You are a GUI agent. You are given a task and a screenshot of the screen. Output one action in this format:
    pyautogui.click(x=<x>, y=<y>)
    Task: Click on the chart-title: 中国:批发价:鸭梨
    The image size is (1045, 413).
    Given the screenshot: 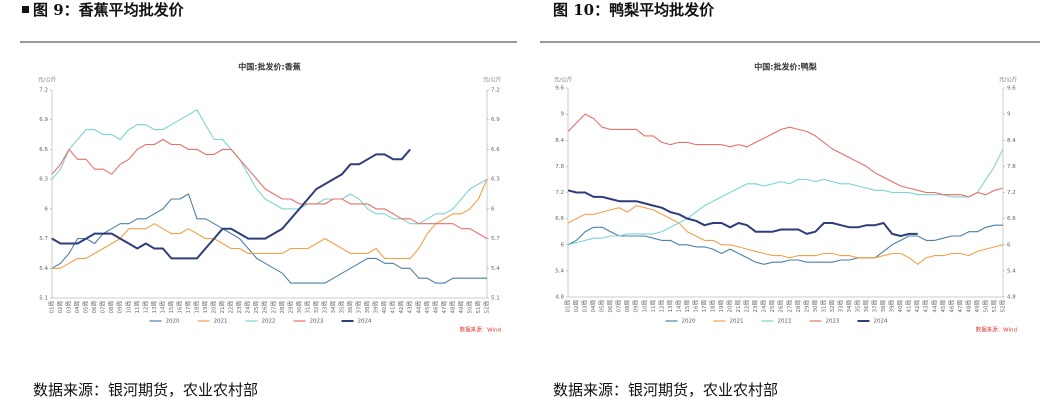 What is the action you would take?
    pyautogui.click(x=785, y=67)
    